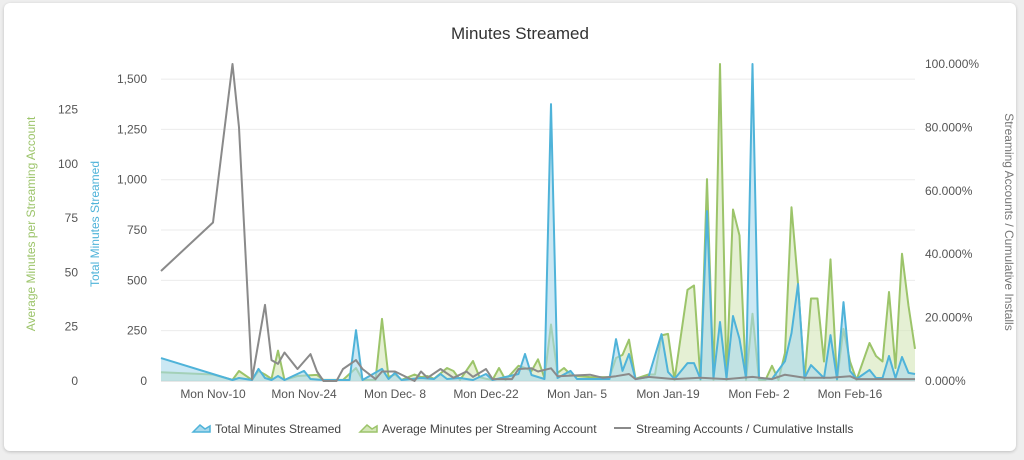  I want to click on x-axis-tick-label: Mon Nov-10, so click(213, 394).